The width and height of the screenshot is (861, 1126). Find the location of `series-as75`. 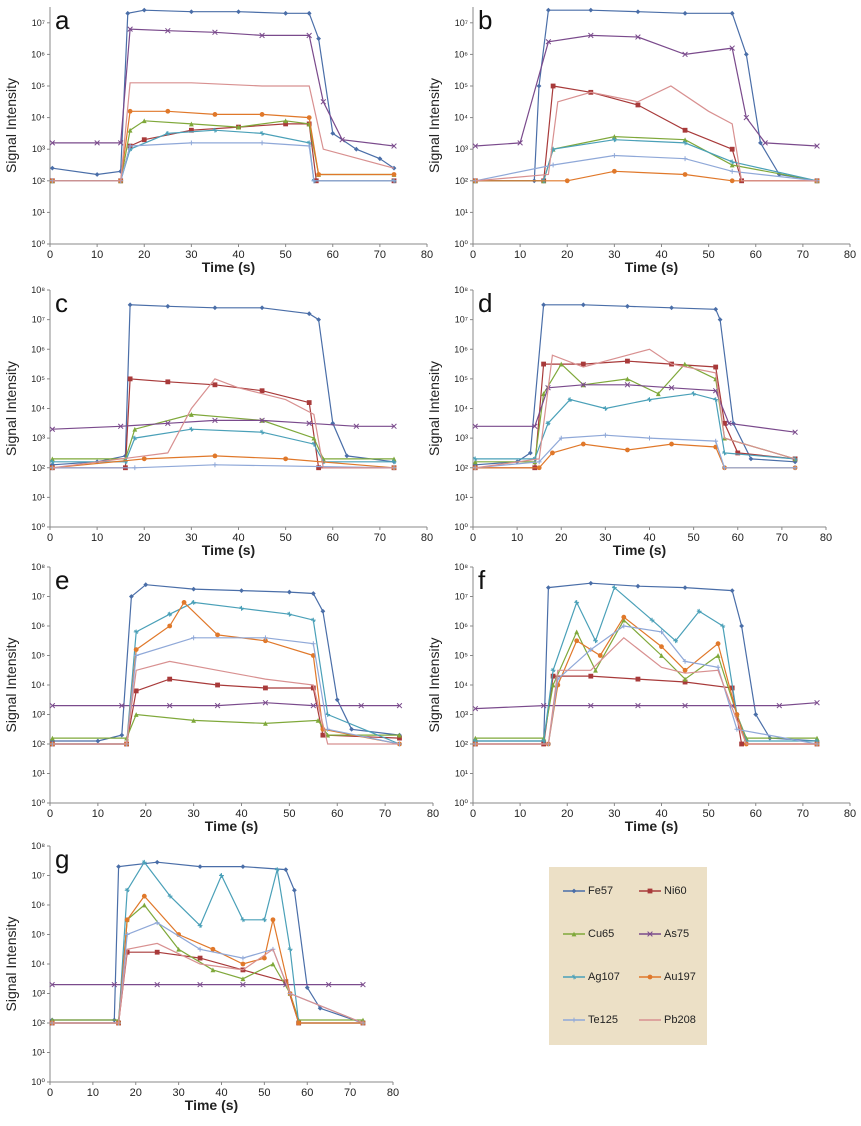

series-as75 is located at coordinates (635, 408).